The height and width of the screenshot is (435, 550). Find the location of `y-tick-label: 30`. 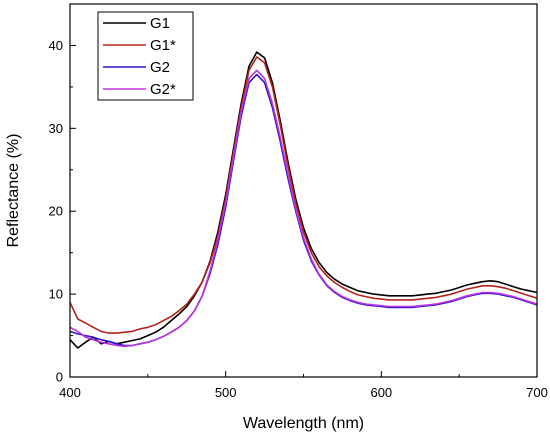

y-tick-label: 30 is located at coordinates (56, 128).